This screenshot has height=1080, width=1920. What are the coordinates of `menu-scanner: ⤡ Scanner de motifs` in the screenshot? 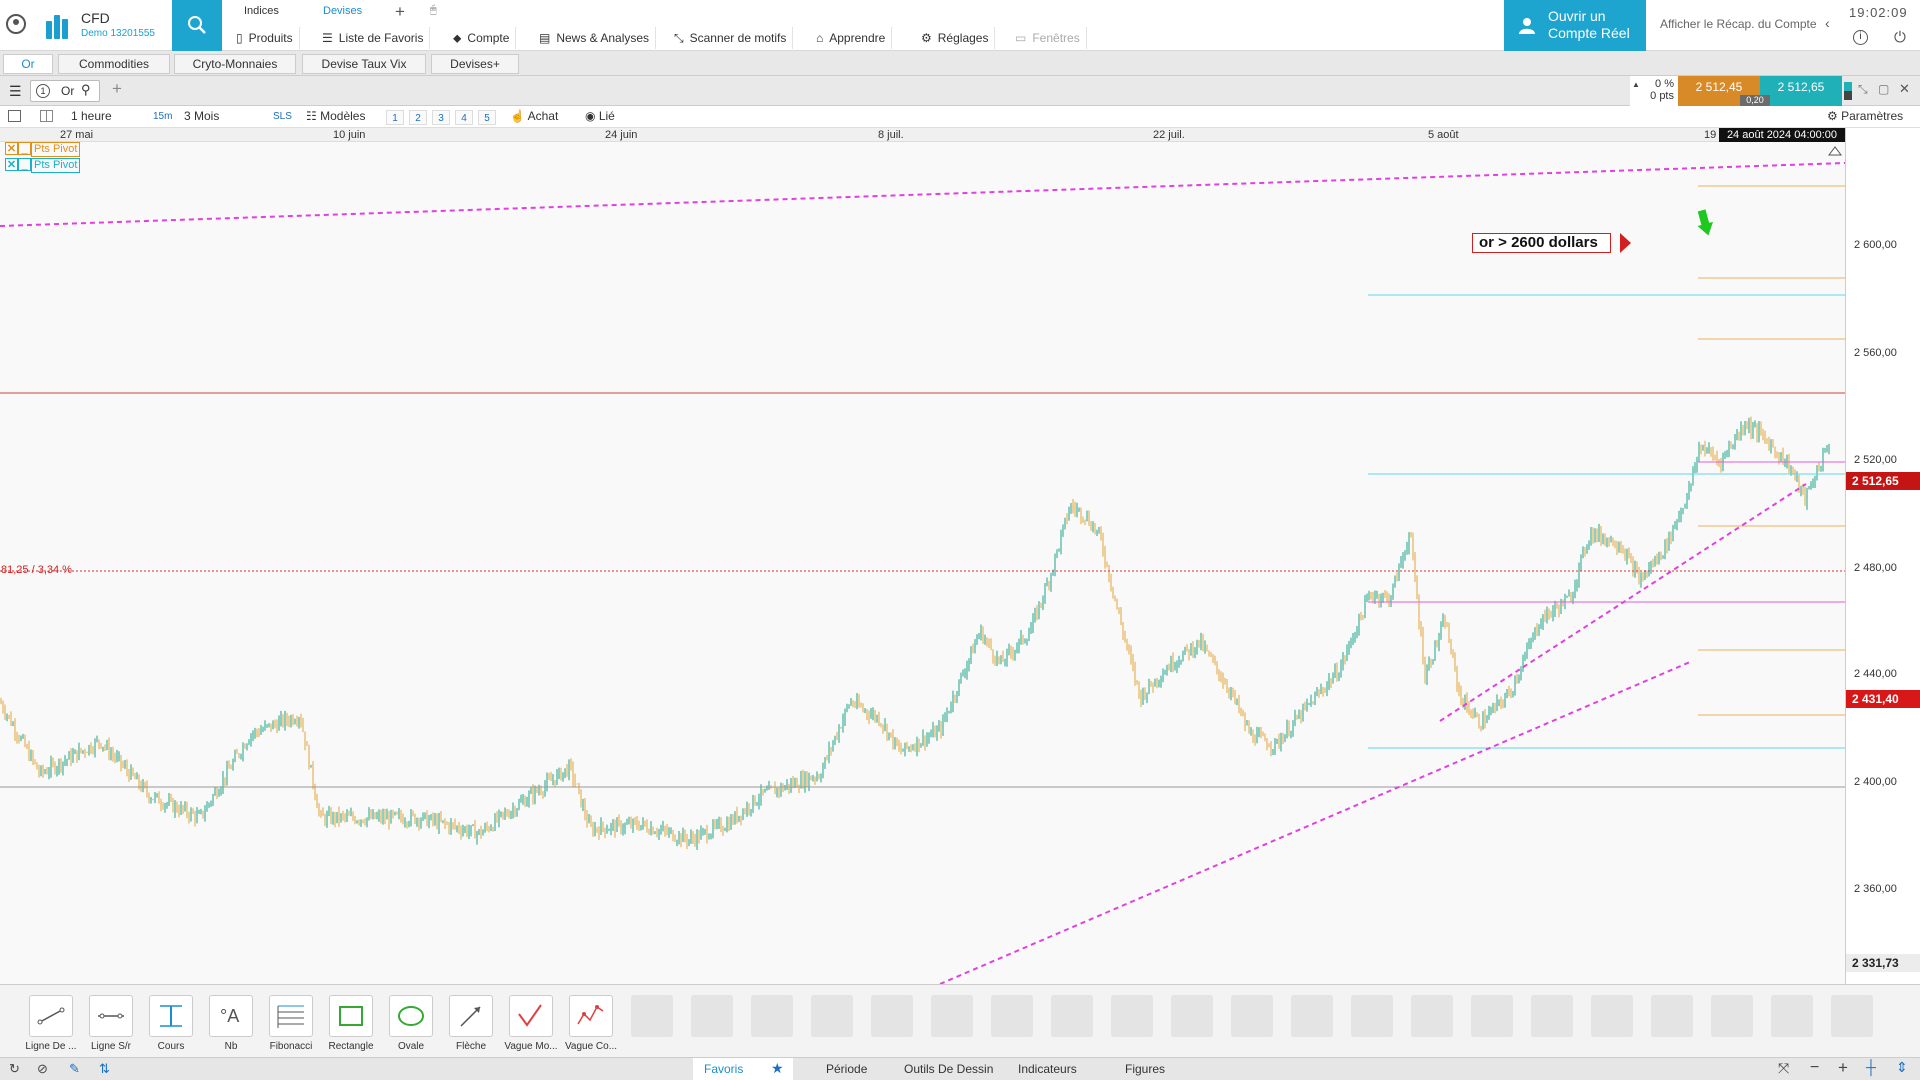 It's located at (731, 38).